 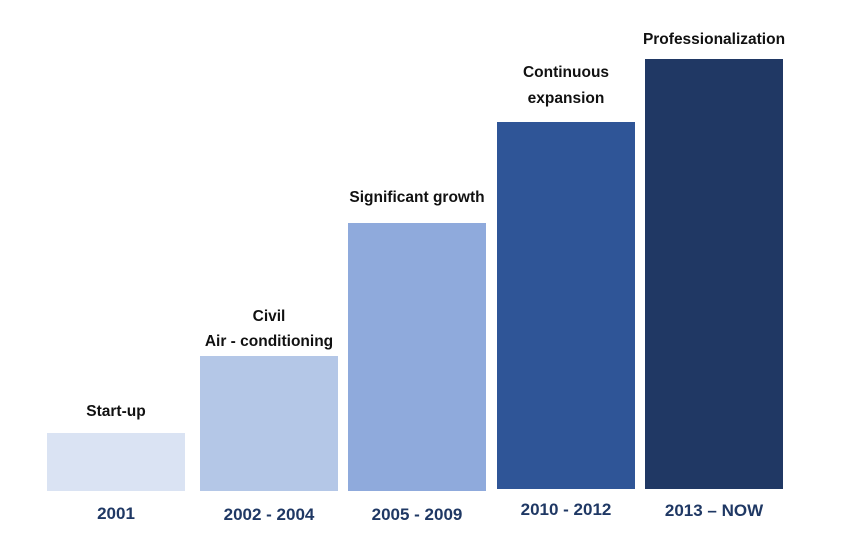 I want to click on period-label-1: 2001, so click(x=116, y=513).